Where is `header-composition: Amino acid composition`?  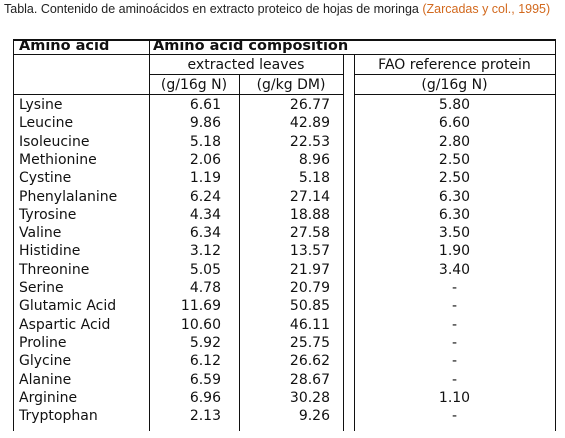
header-composition: Amino acid composition is located at coordinates (251, 46).